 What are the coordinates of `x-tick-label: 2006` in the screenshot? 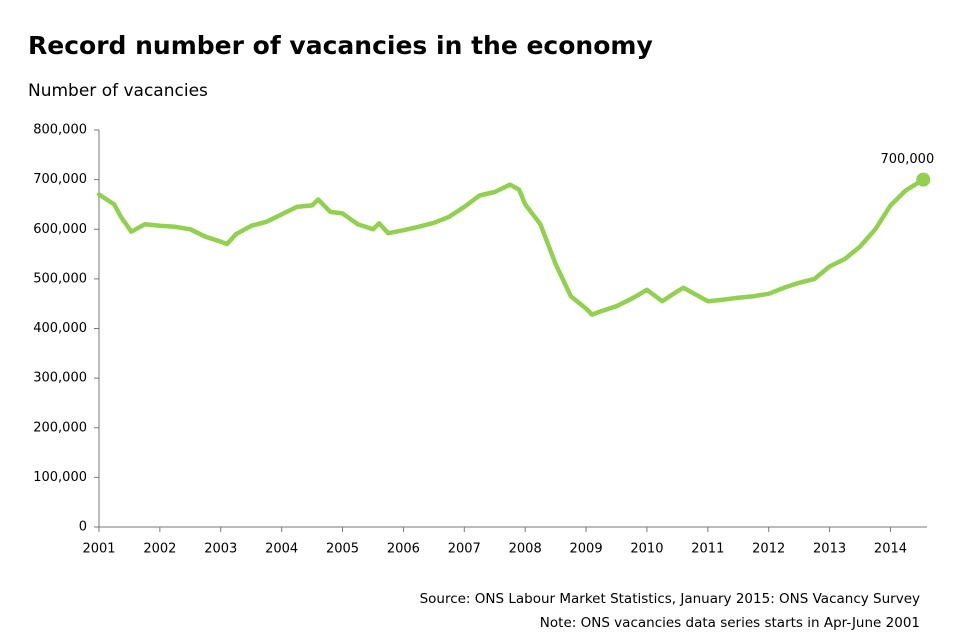 It's located at (403, 549).